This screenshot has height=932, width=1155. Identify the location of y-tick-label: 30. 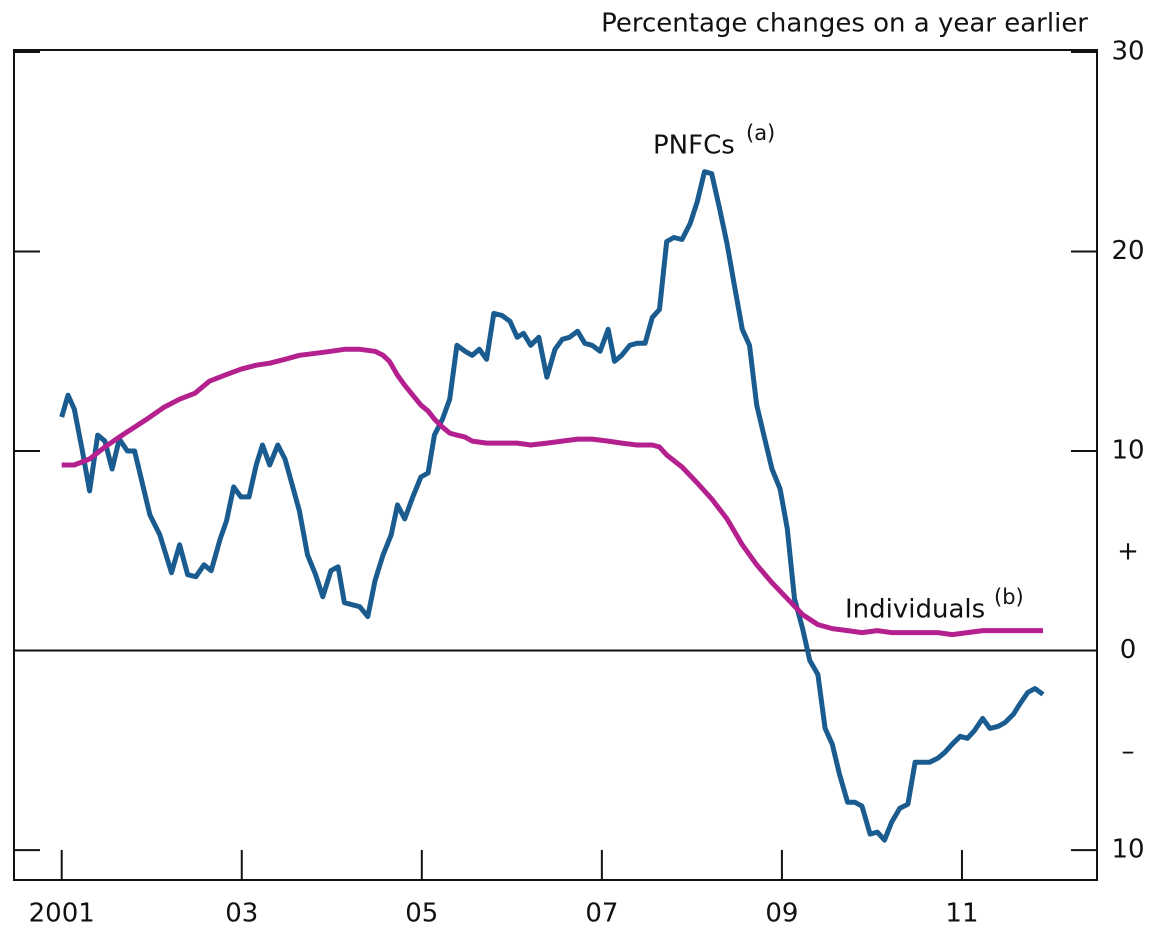
(1127, 51).